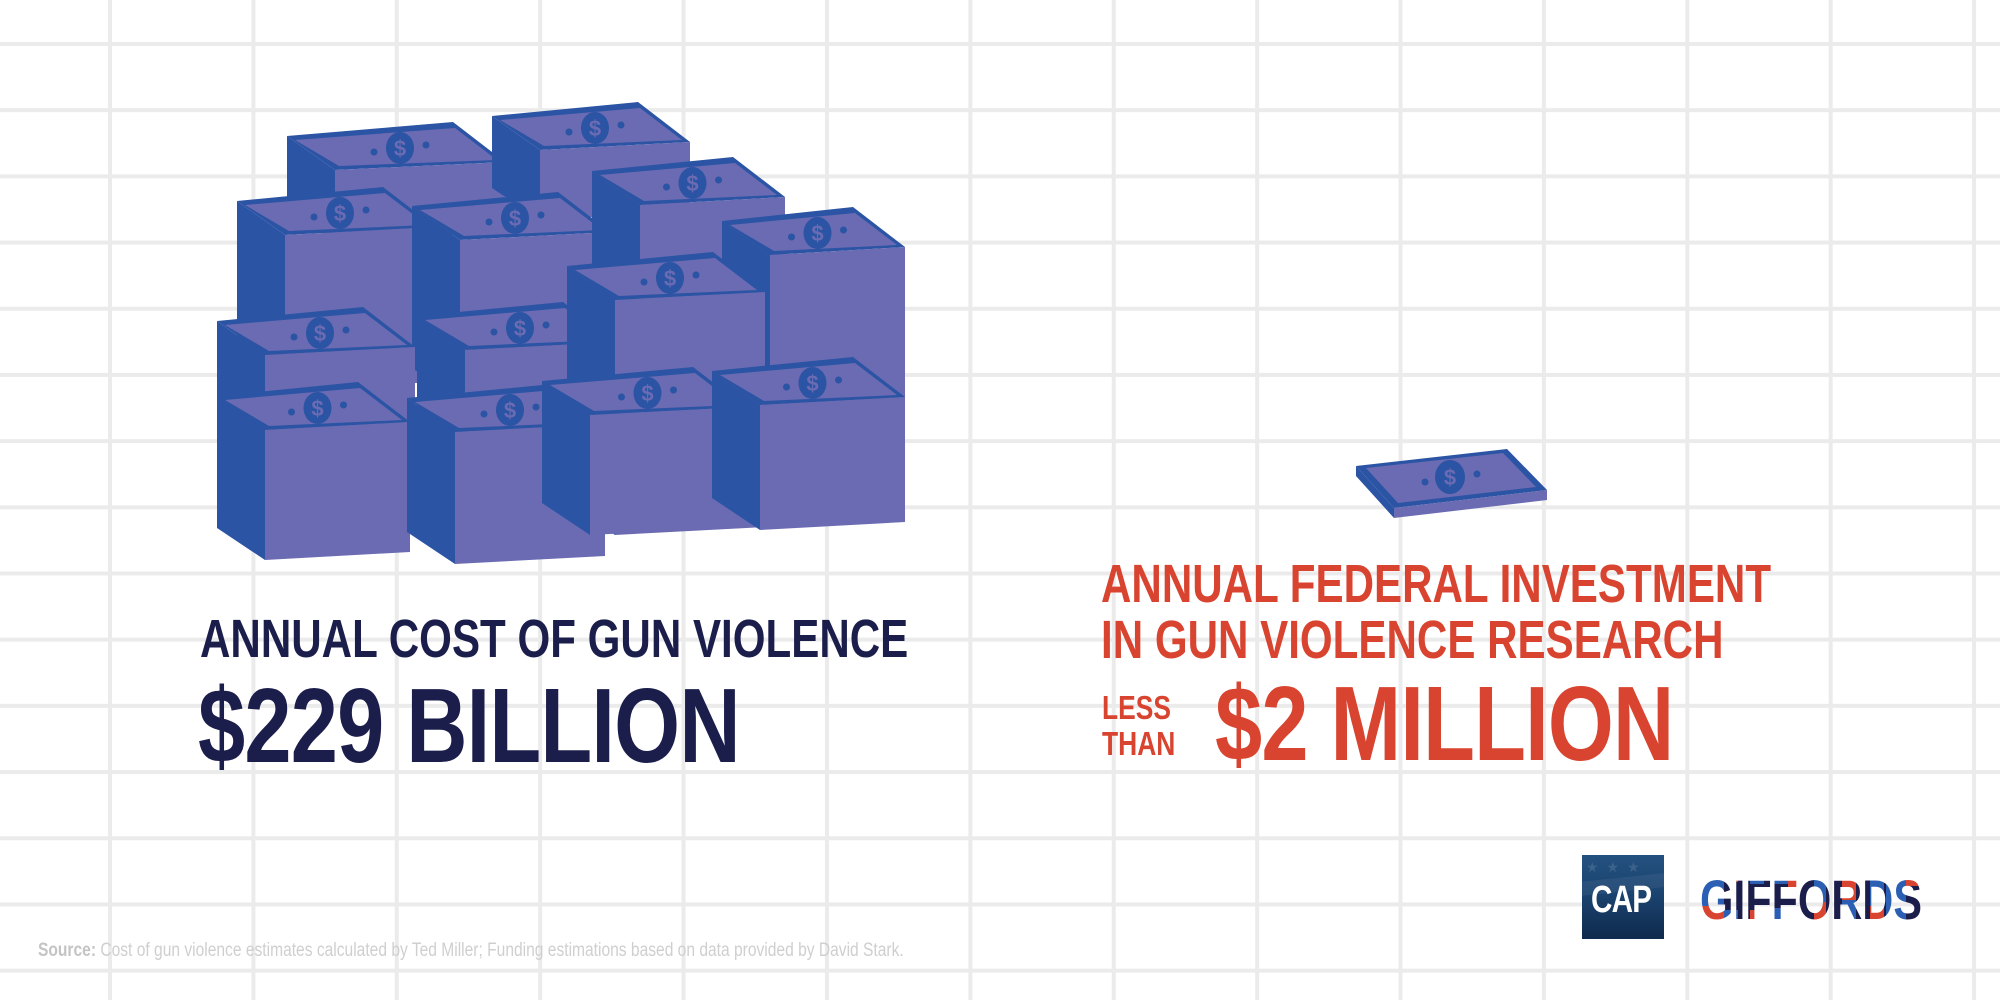 This screenshot has height=1000, width=2000. Describe the element at coordinates (1139, 743) in the screenshot. I see `than-label: THAN` at that location.